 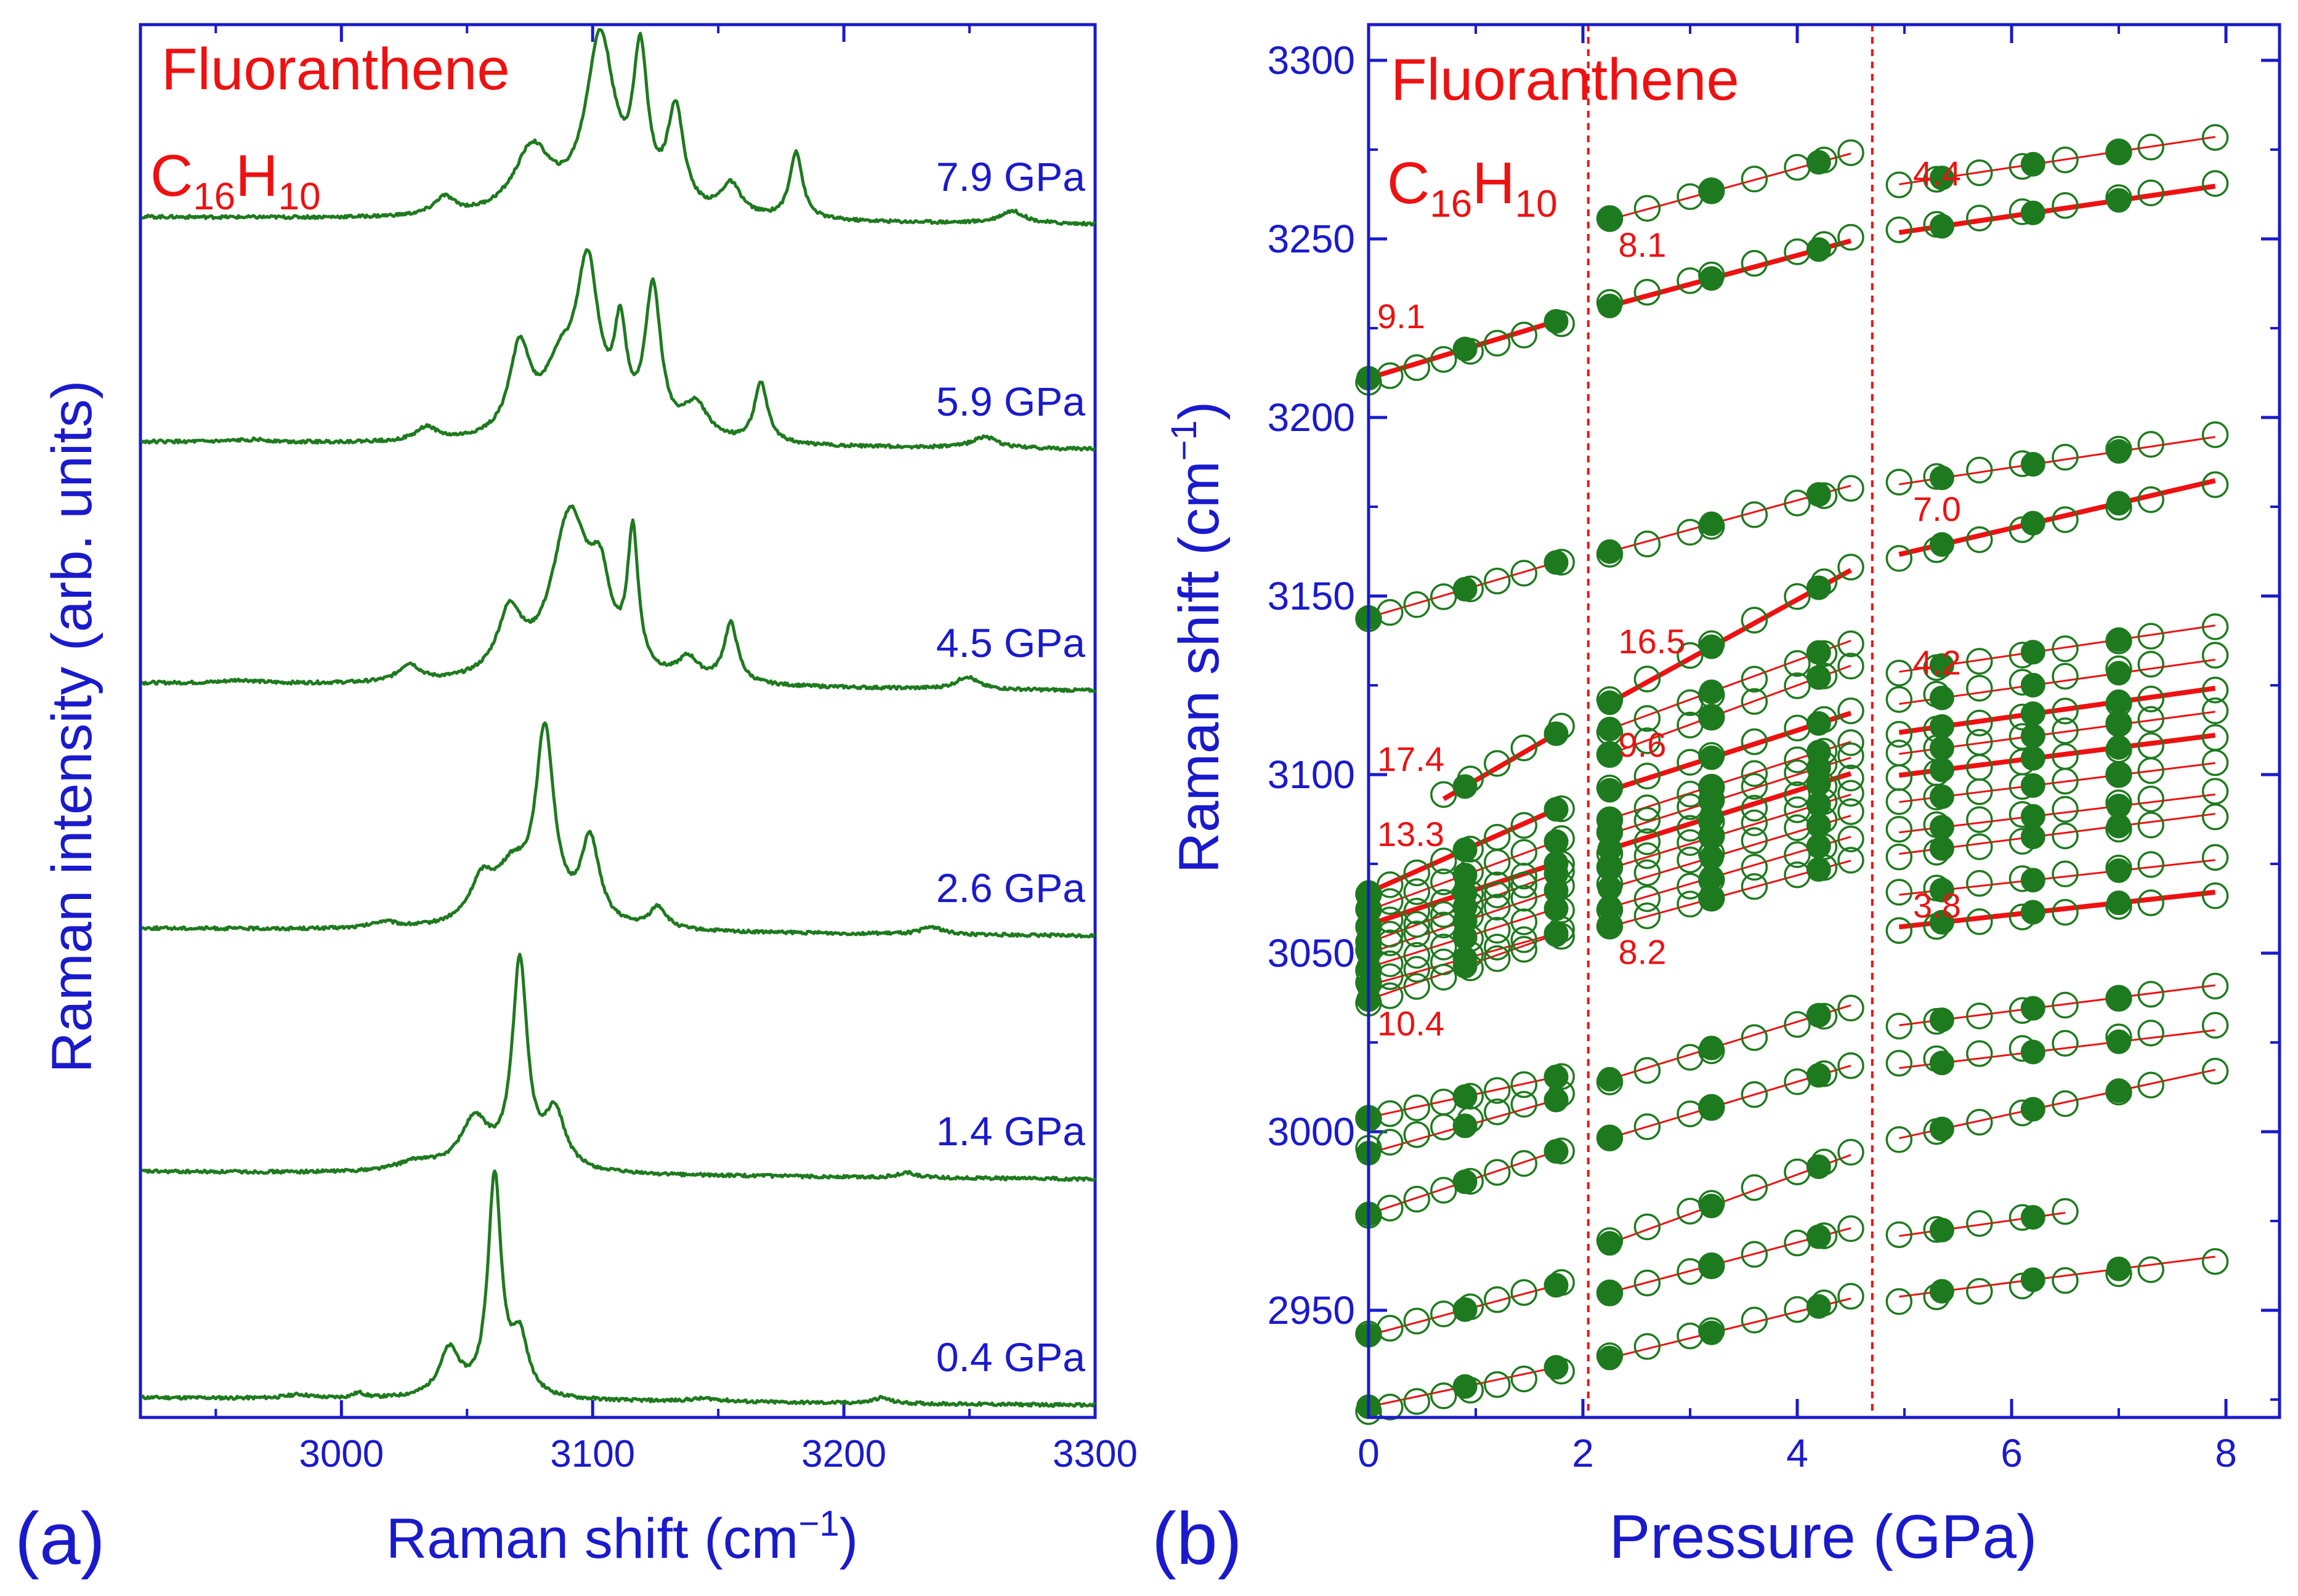 I want to click on panel-a-label: (a), so click(x=60, y=1538).